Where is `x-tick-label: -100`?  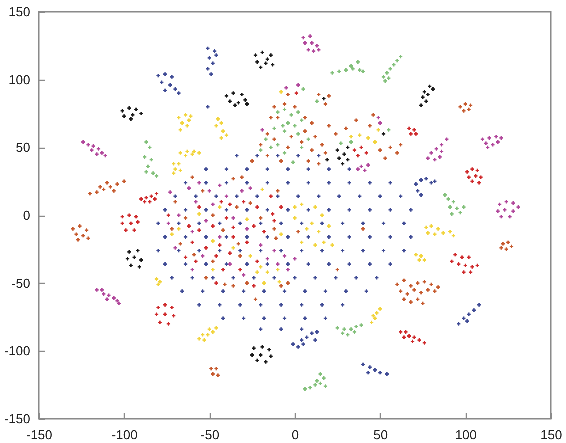 x-tick-label: -100 is located at coordinates (125, 435).